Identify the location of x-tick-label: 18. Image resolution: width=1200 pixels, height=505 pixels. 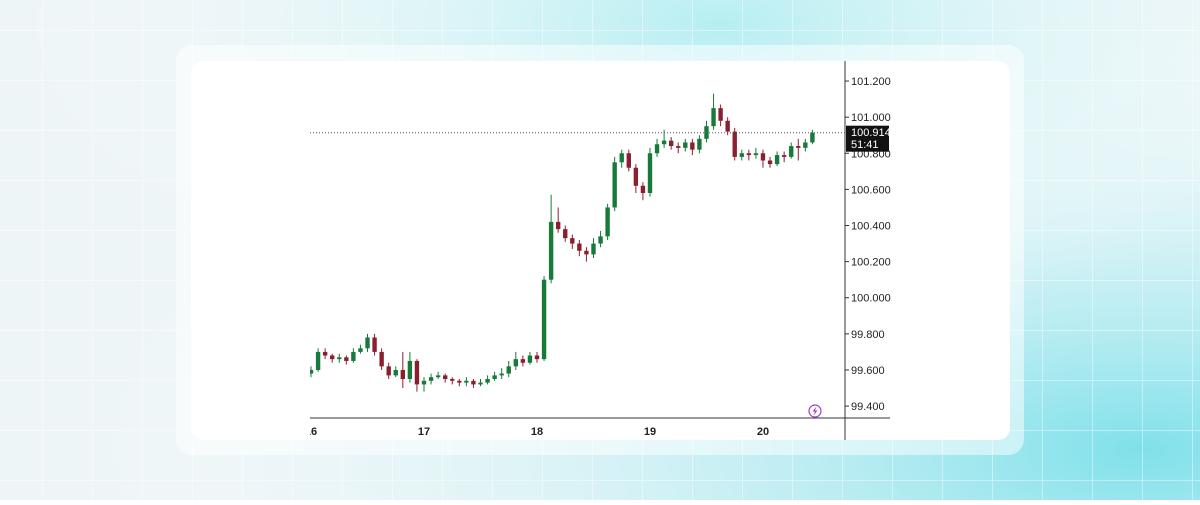
(537, 432).